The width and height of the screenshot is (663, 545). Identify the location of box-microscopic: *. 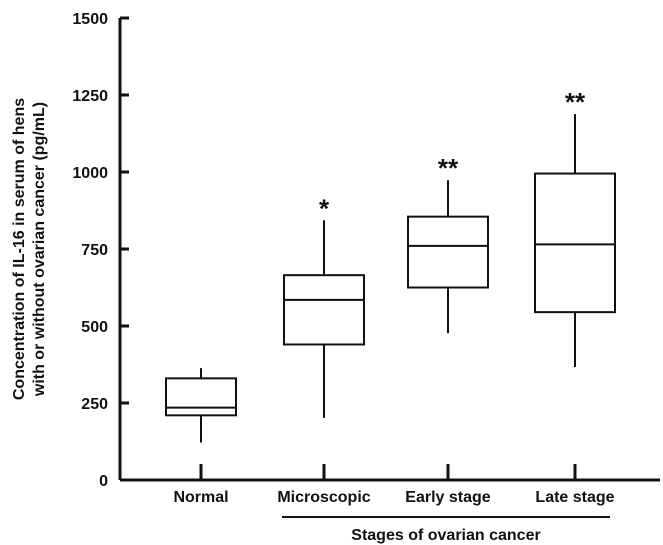
(324, 305).